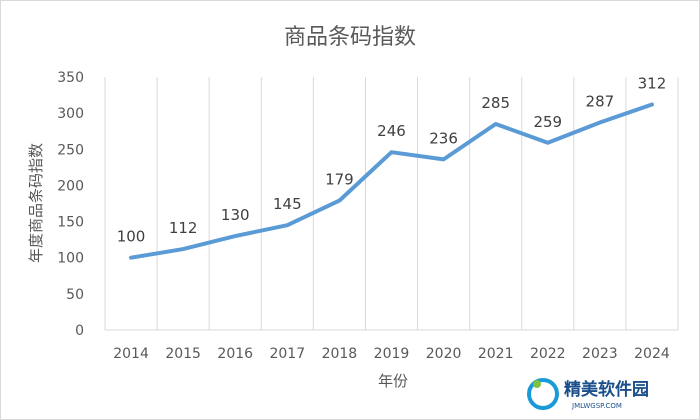  Describe the element at coordinates (131, 237) in the screenshot. I see `data-label: 100` at that location.